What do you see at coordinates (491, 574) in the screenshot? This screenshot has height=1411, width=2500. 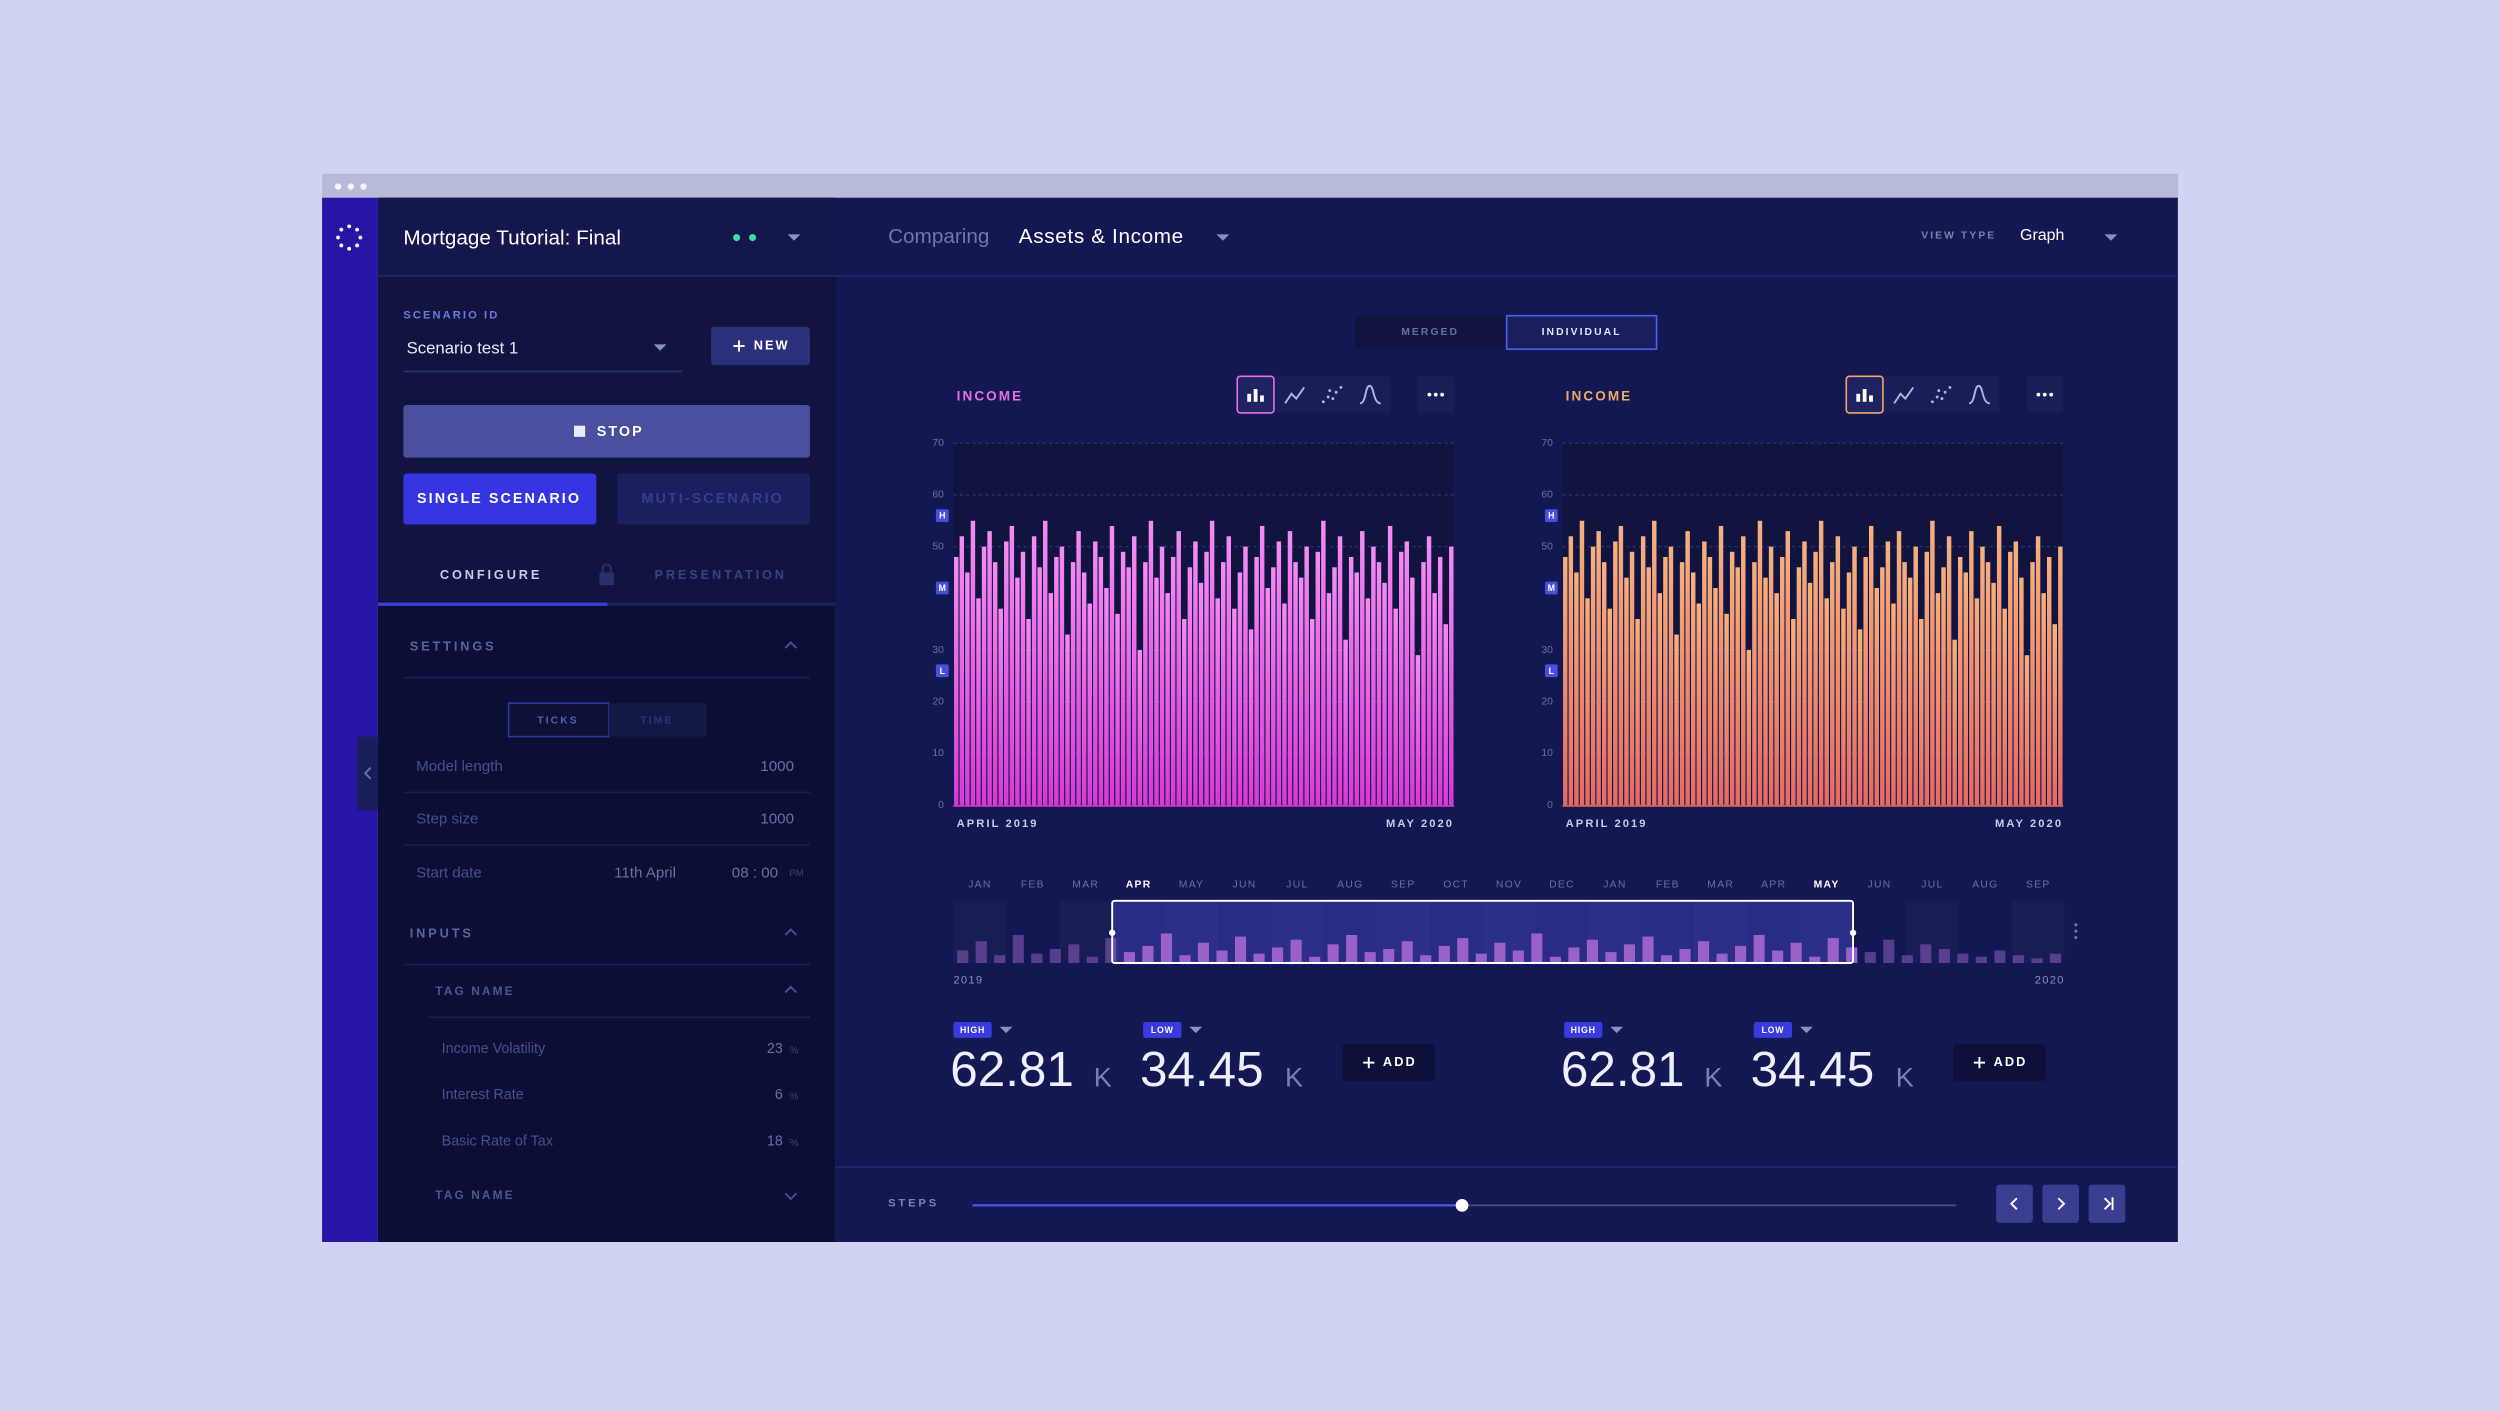 I see `tab: CONFIGURE` at bounding box center [491, 574].